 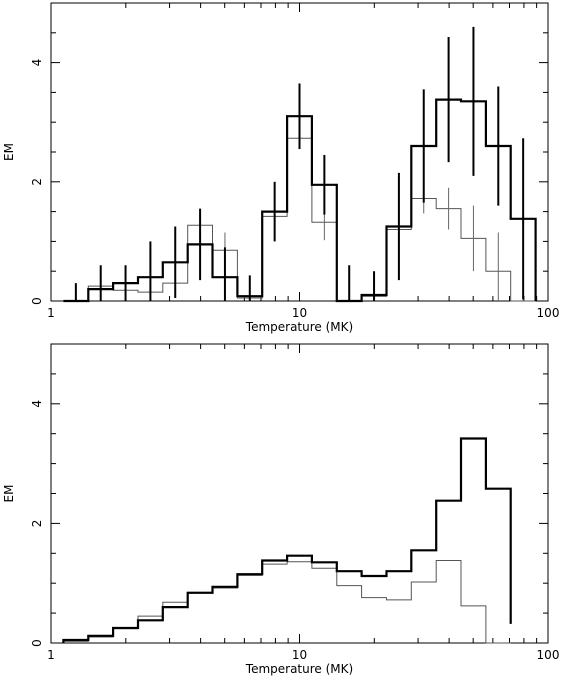 I want to click on series-2-step-line, so click(x=286, y=602).